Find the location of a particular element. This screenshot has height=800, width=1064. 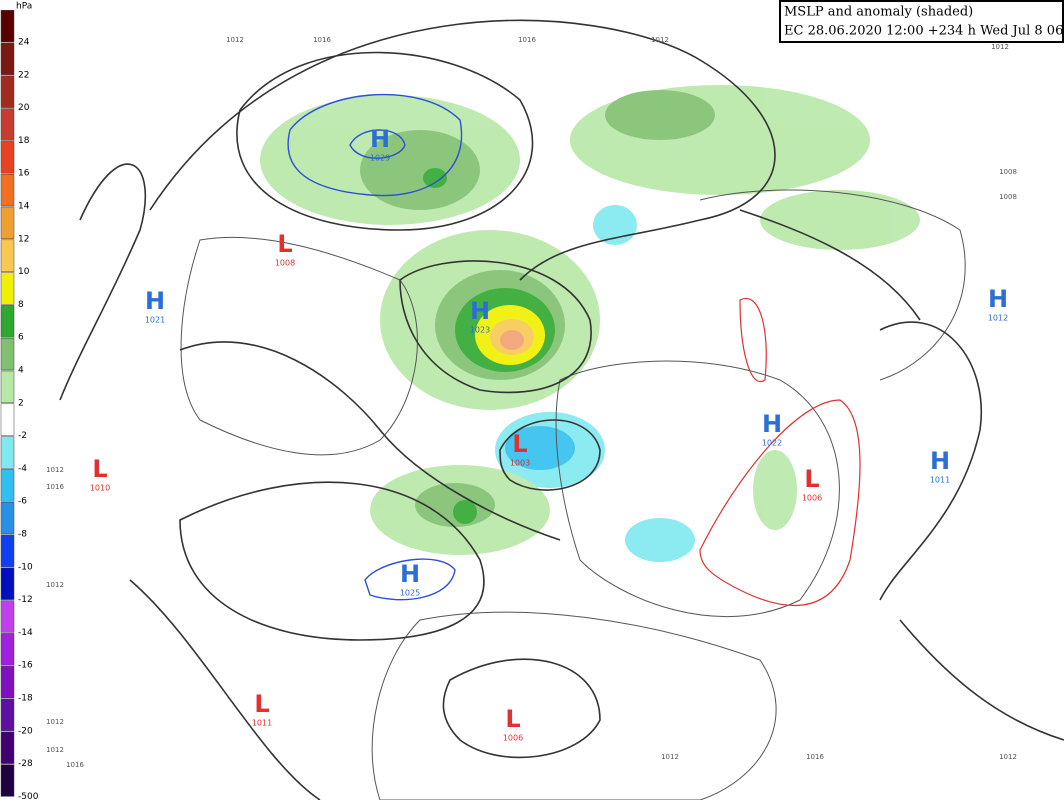

legend-label: 6 is located at coordinates (21, 338).